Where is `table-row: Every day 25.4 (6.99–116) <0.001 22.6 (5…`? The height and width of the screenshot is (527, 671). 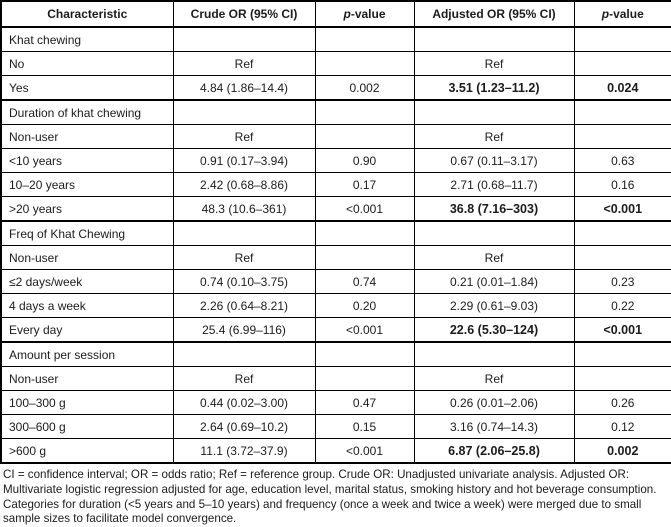 table-row: Every day 25.4 (6.99–116) <0.001 22.6 (5… is located at coordinates (335, 330).